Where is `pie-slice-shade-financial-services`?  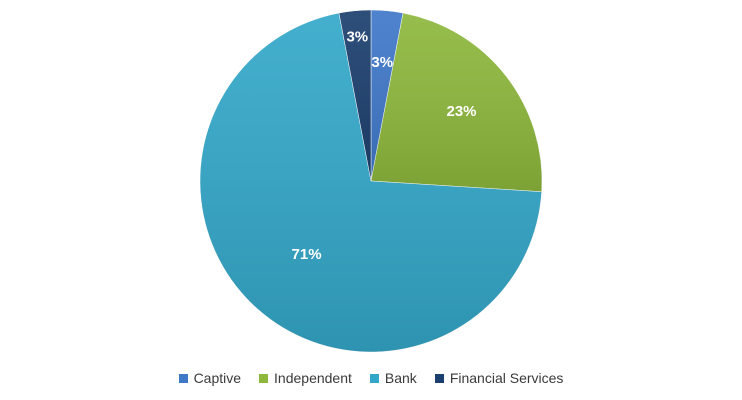
pie-slice-shade-financial-services is located at coordinates (354, 95).